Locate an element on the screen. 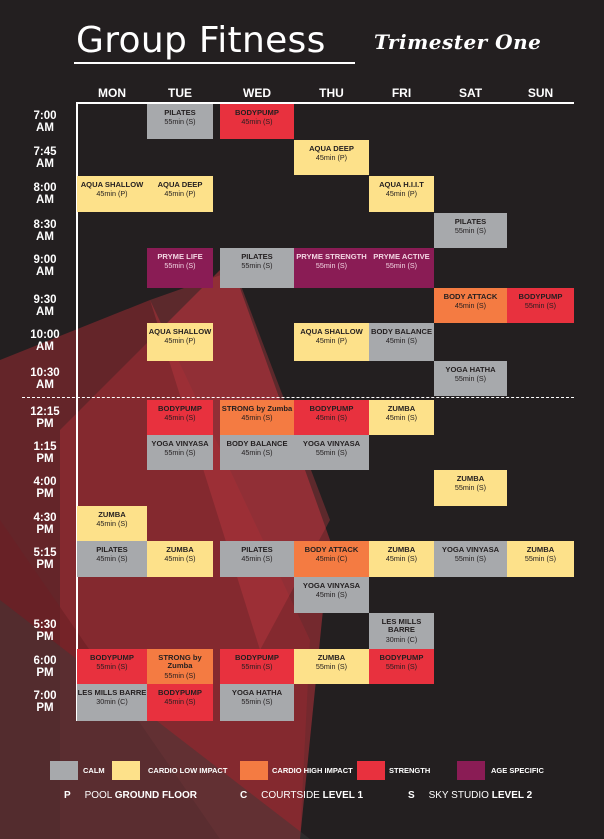 This screenshot has height=839, width=604. legend-label-age: AGE SPECIFIC is located at coordinates (517, 770).